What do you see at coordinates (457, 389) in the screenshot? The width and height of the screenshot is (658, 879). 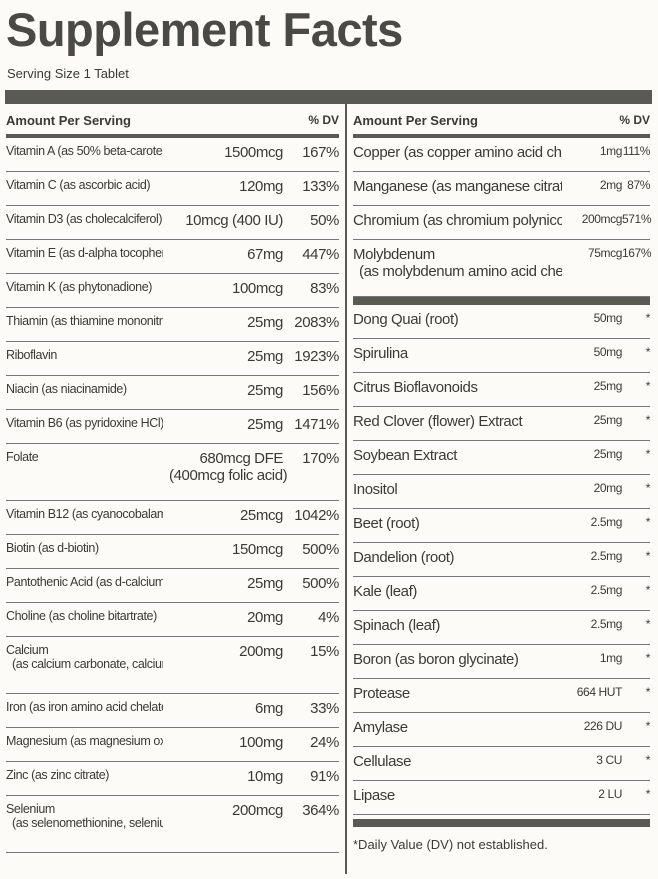 I see `nutrient-cell: Citrus Bioflavonoids` at bounding box center [457, 389].